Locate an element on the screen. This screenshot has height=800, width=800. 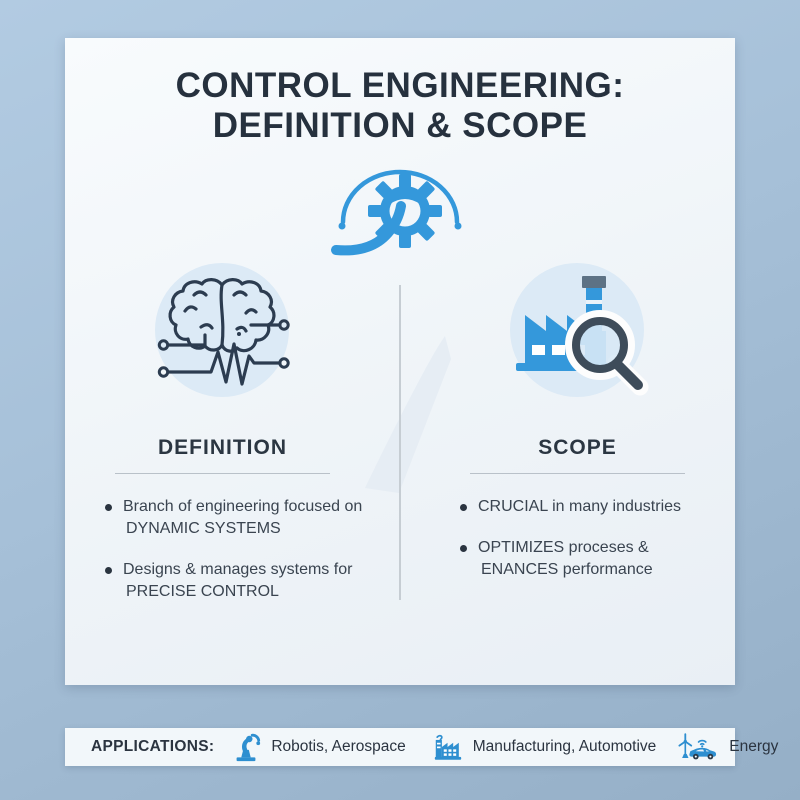
slash-watermark is located at coordinates (408, 414).